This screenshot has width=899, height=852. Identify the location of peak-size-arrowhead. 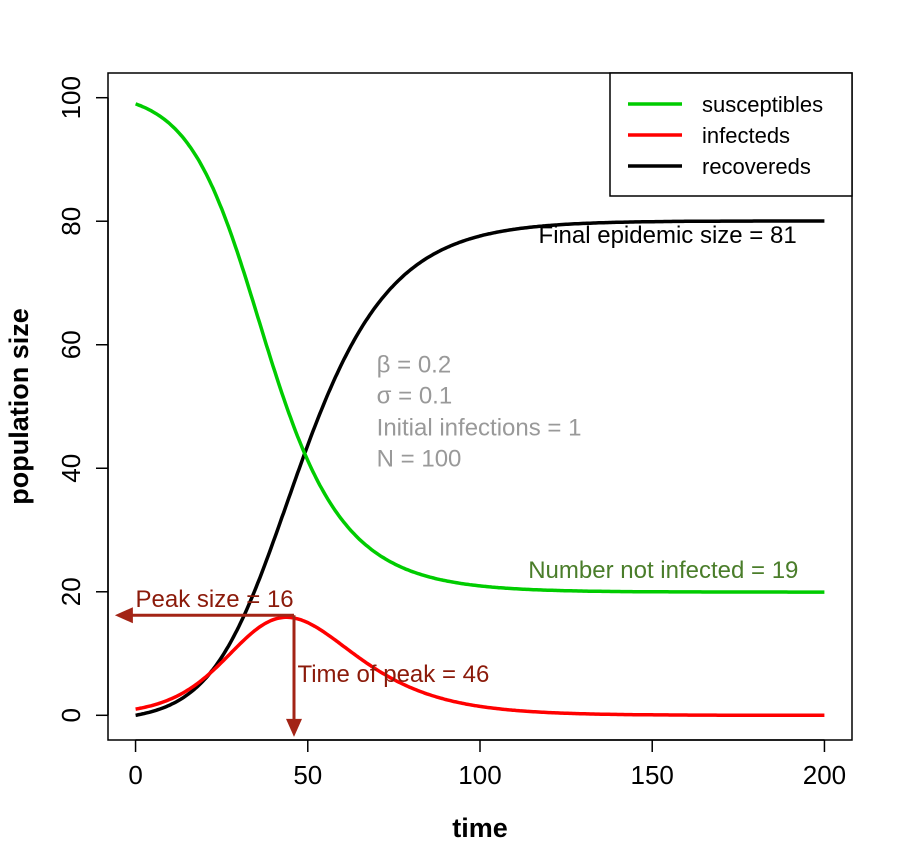
(123, 615).